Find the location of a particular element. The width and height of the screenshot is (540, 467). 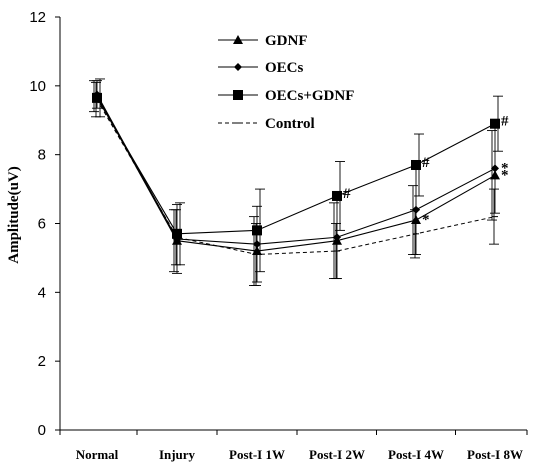

y-tick-label: 8 is located at coordinates (42, 155).